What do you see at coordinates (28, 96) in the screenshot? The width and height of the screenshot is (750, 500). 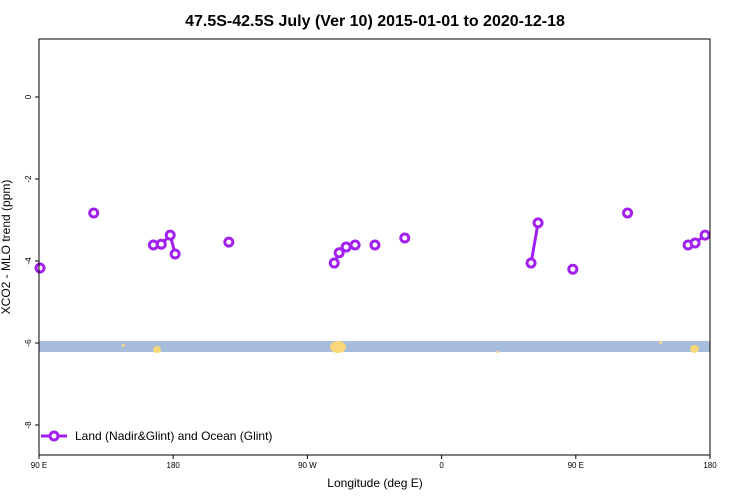 I see `y-tick-label: 0` at bounding box center [28, 96].